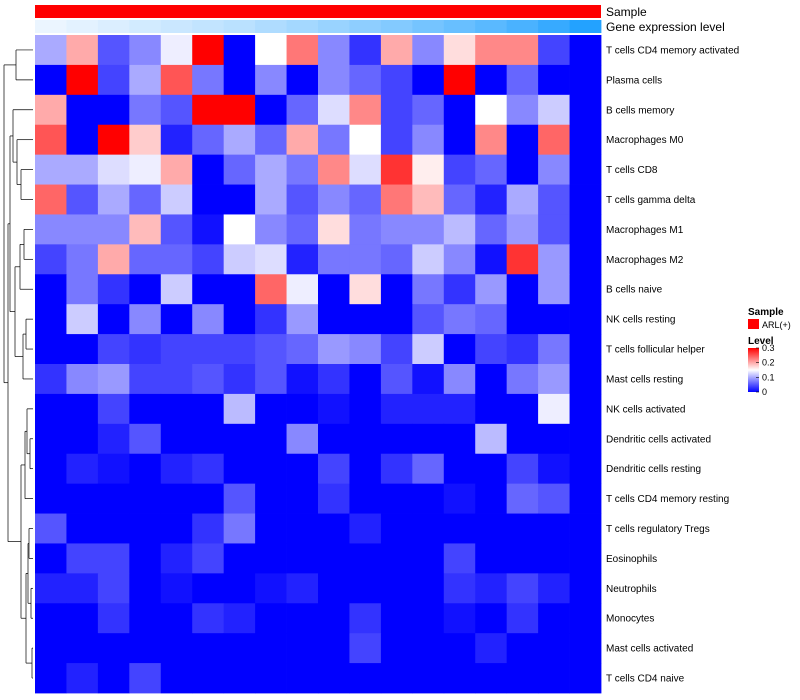 The width and height of the screenshot is (800, 700). I want to click on row-label: Neutrophils, so click(631, 589).